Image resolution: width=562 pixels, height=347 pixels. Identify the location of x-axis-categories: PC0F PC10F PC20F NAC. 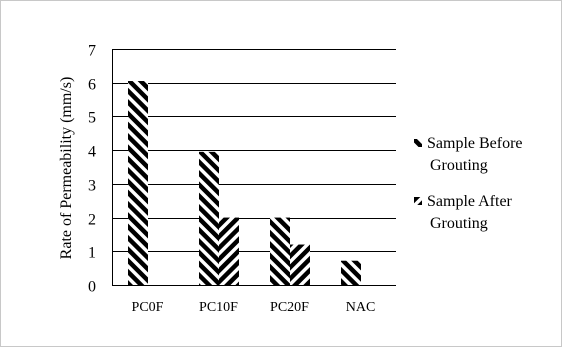
(254, 307).